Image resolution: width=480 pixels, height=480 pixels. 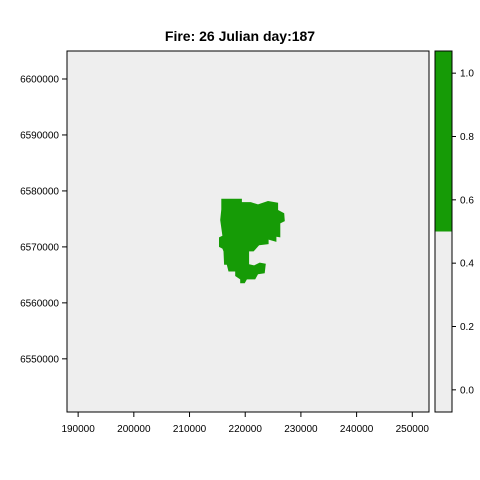 What do you see at coordinates (413, 429) in the screenshot?
I see `x-tick-label: 250000` at bounding box center [413, 429].